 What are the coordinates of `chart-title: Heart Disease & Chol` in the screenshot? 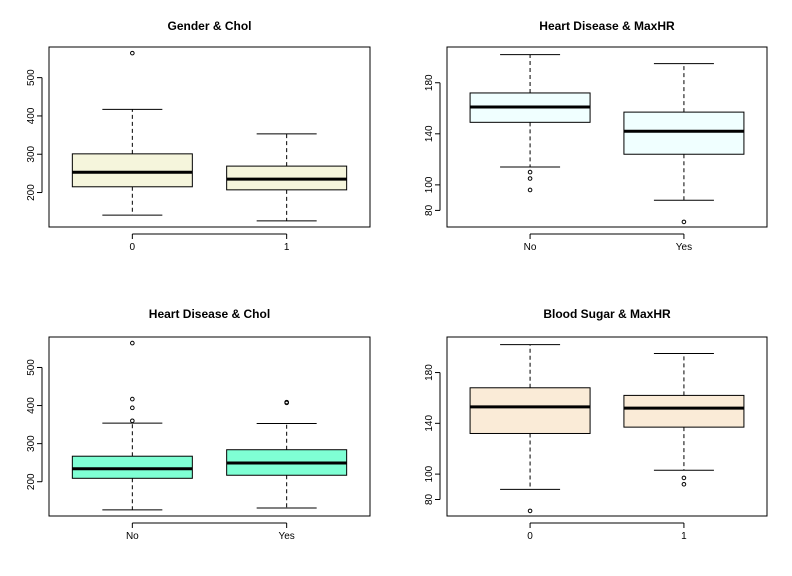 It's located at (209, 314).